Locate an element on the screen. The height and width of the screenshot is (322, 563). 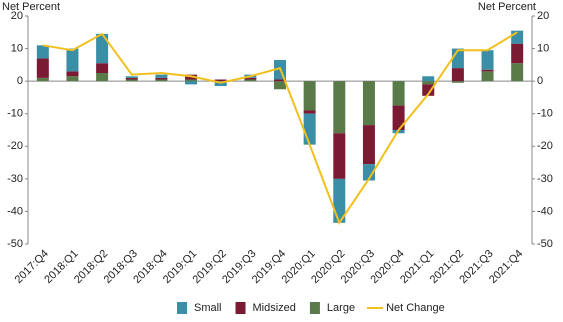
y2-tick-label: 10 is located at coordinates (543, 48).